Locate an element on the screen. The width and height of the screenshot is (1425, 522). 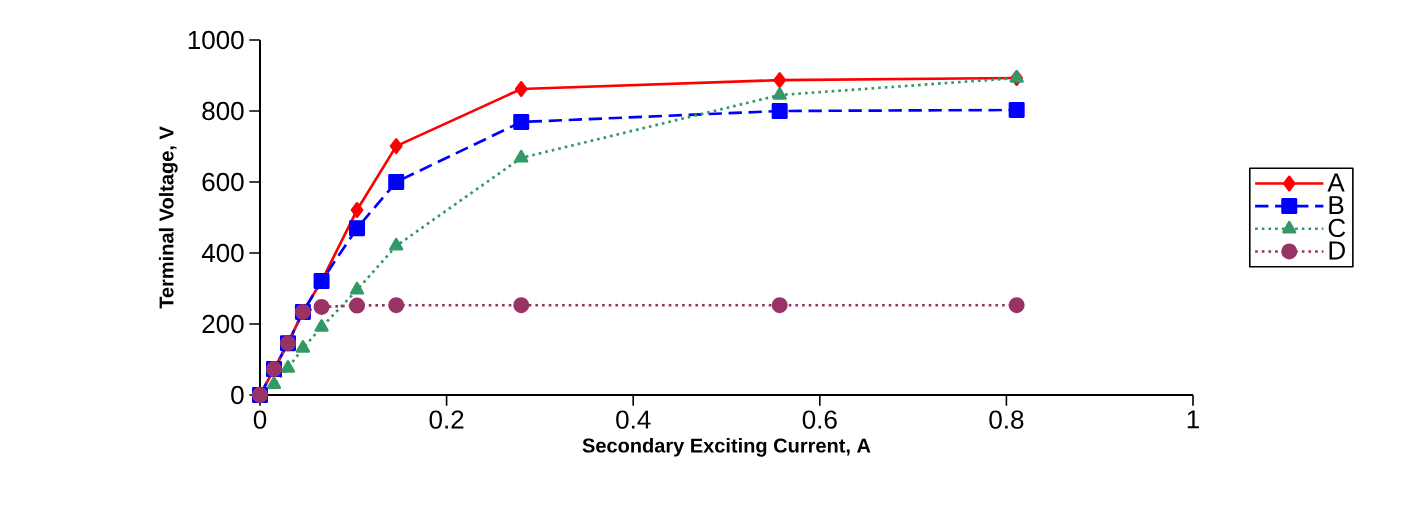
x-tick-label: 0 is located at coordinates (260, 419).